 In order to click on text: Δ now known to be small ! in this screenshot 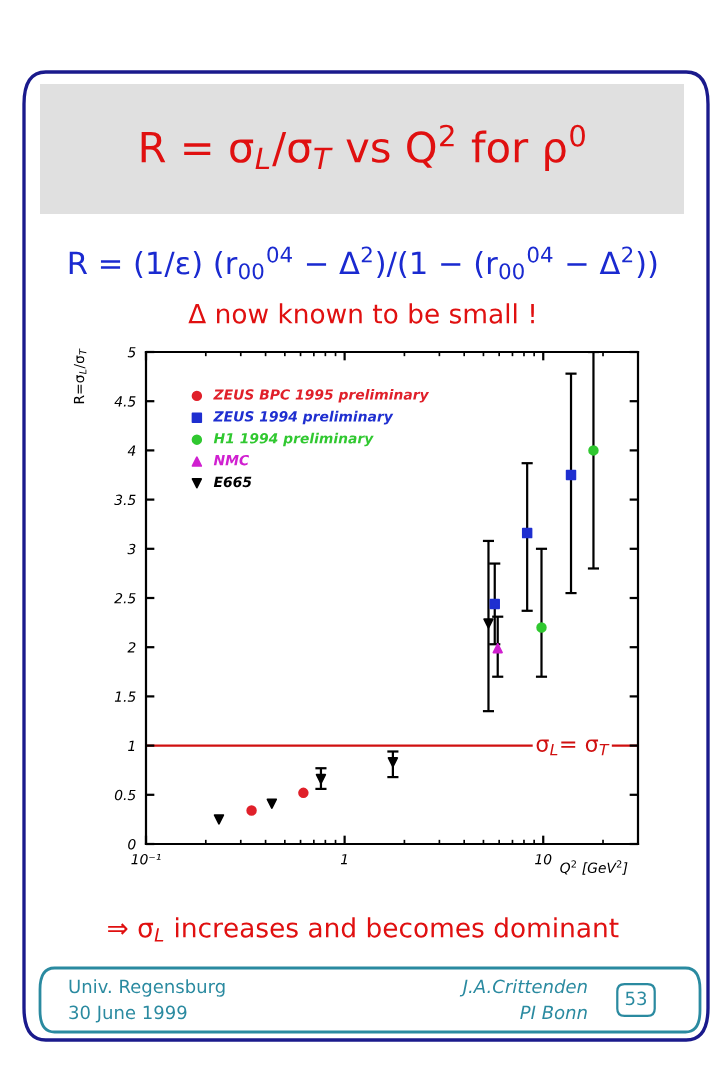, I will do `click(361, 313)`.